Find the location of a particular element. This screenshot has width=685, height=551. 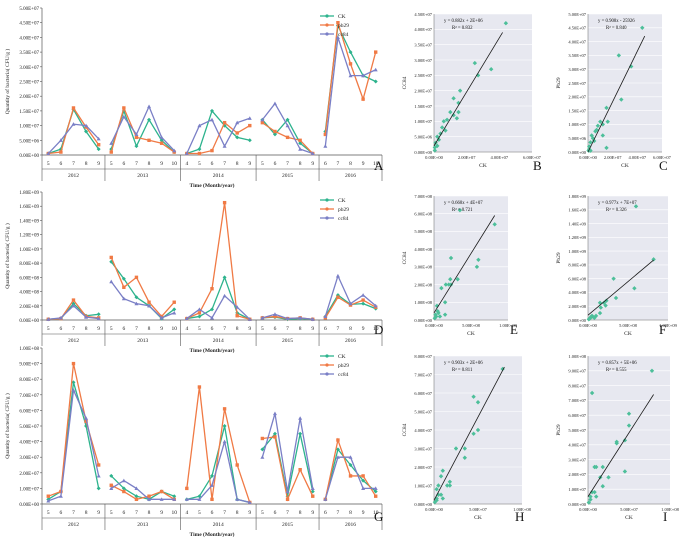

y-tick-label: 4.00E+08 is located at coordinates (29, 293).